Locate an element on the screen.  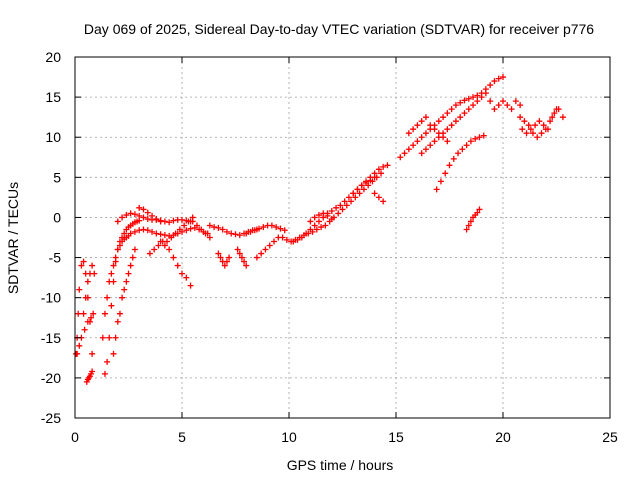
x-tick-label: 20 is located at coordinates (503, 437).